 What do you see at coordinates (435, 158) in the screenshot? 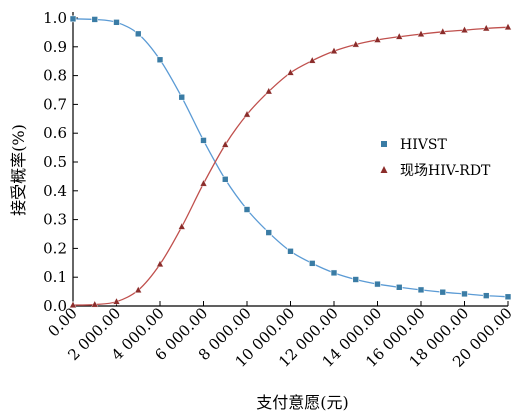
I see `legend: HIVST 现场HIV-RDT` at bounding box center [435, 158].